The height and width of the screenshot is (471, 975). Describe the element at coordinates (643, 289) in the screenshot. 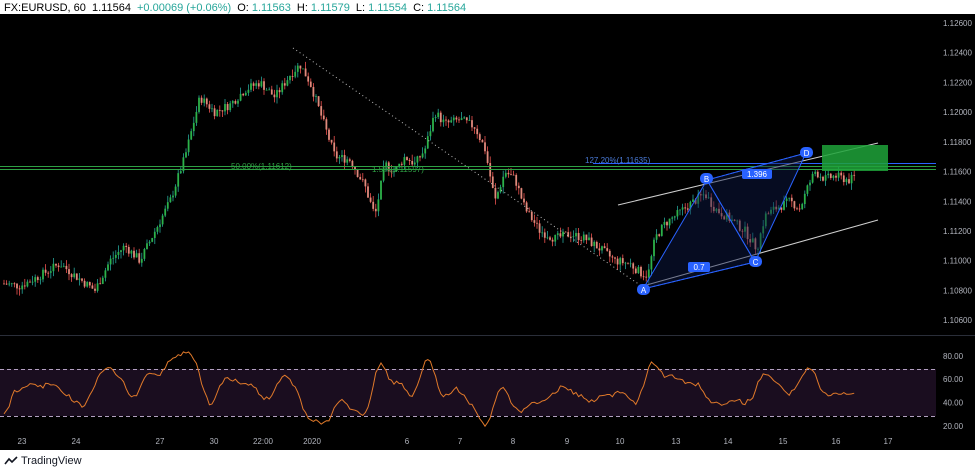

I see `point-a: A` at that location.